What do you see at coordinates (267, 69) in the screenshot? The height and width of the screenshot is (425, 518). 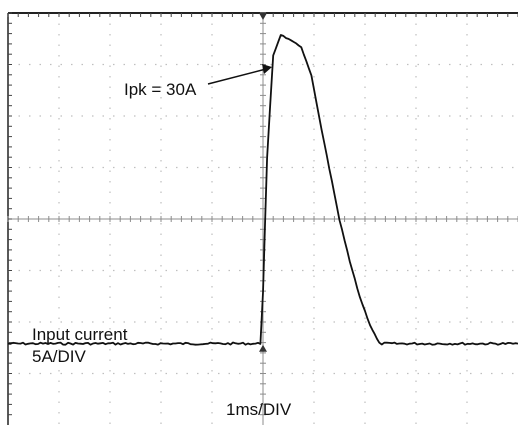 I see `peak-arrow-head` at bounding box center [267, 69].